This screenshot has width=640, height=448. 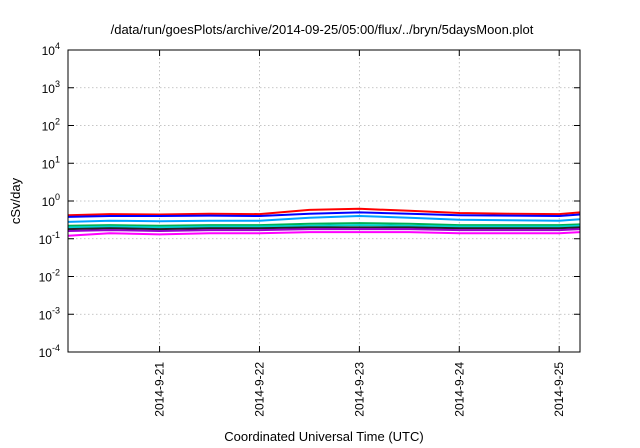 What do you see at coordinates (323, 436) in the screenshot?
I see `x-axis-label: Coordinated Universal Time (UTC)` at bounding box center [323, 436].